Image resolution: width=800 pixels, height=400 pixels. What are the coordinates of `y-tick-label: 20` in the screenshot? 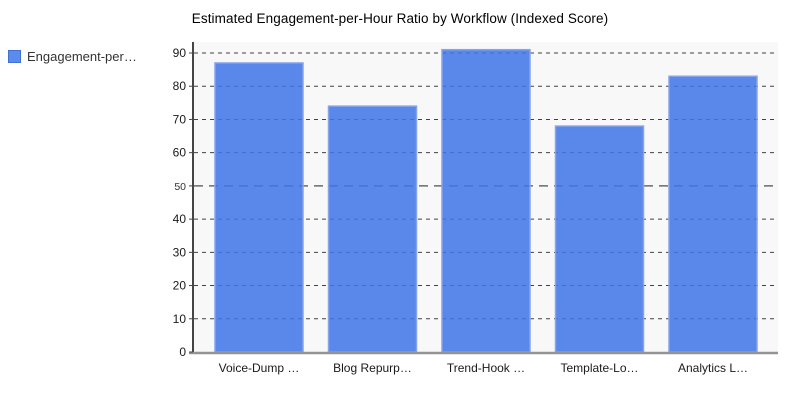 It's located at (180, 286).